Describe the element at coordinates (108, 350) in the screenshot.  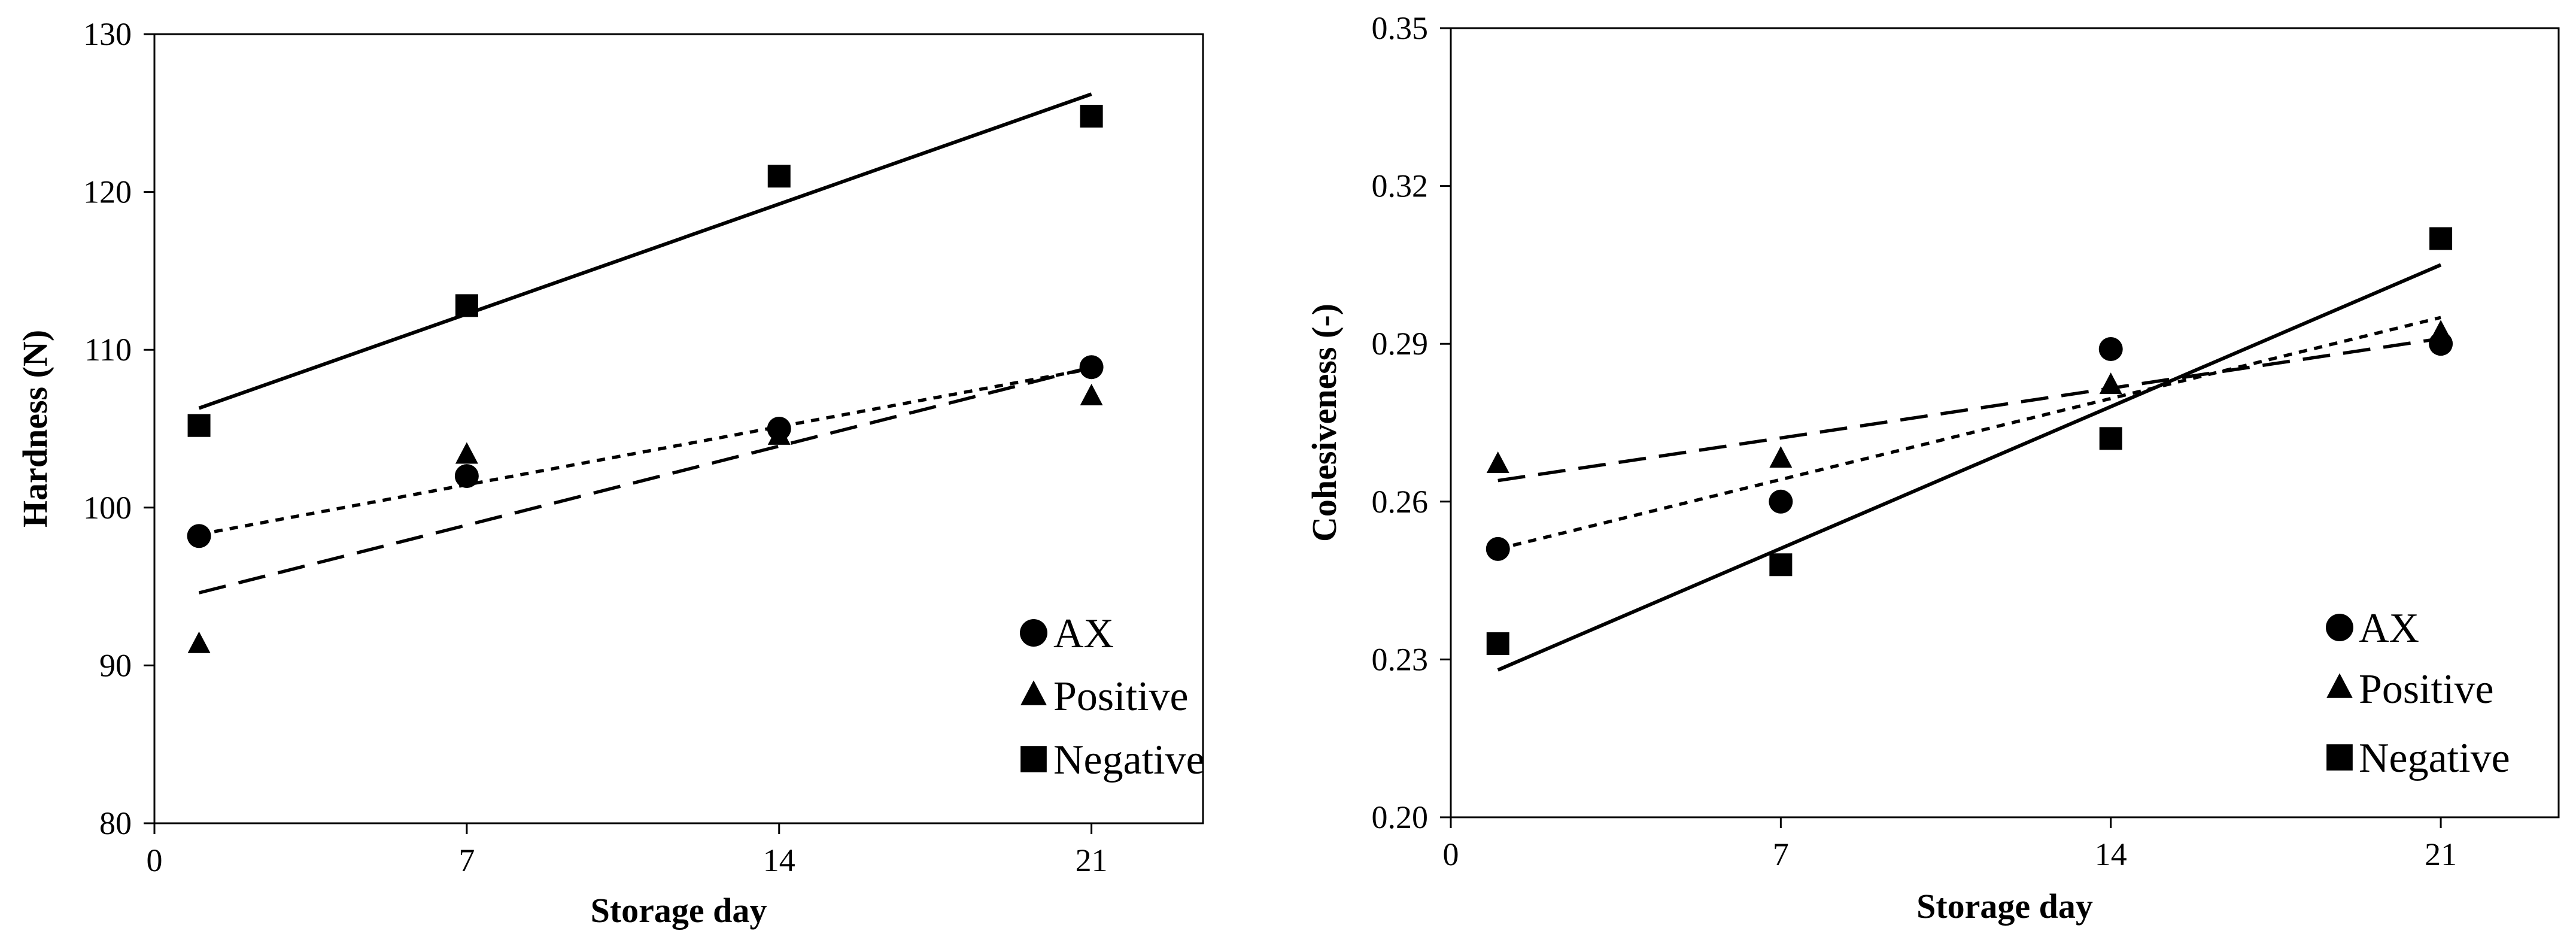
I see `y-tick-label: 110` at that location.